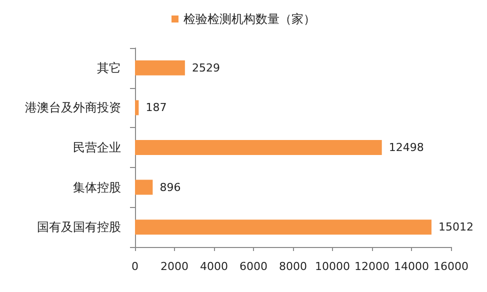  Describe the element at coordinates (293, 266) in the screenshot. I see `x-tick-label: 8000` at that location.